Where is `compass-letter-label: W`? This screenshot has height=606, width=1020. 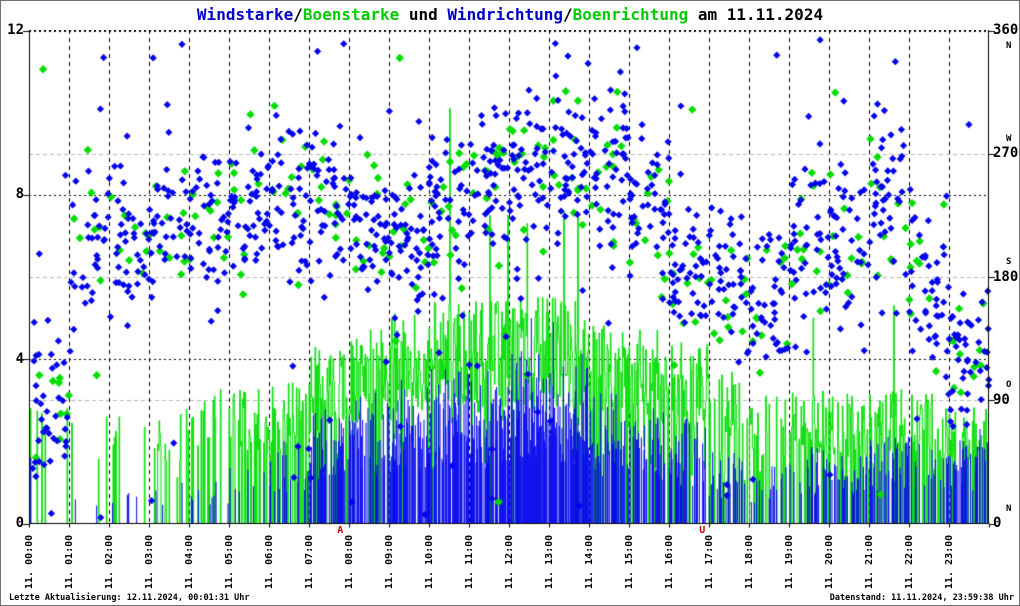 compass-letter-label: W is located at coordinates (1009, 138).